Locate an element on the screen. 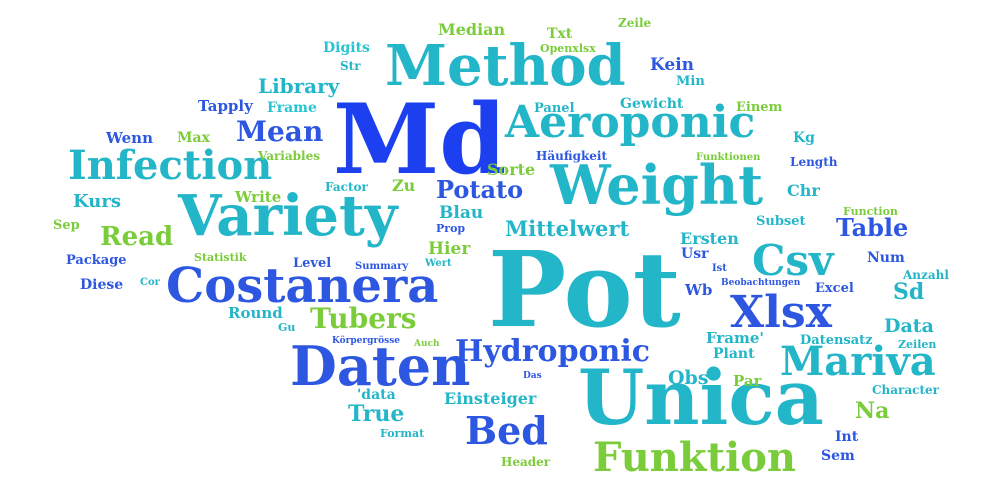  word-level: Level is located at coordinates (312, 263).